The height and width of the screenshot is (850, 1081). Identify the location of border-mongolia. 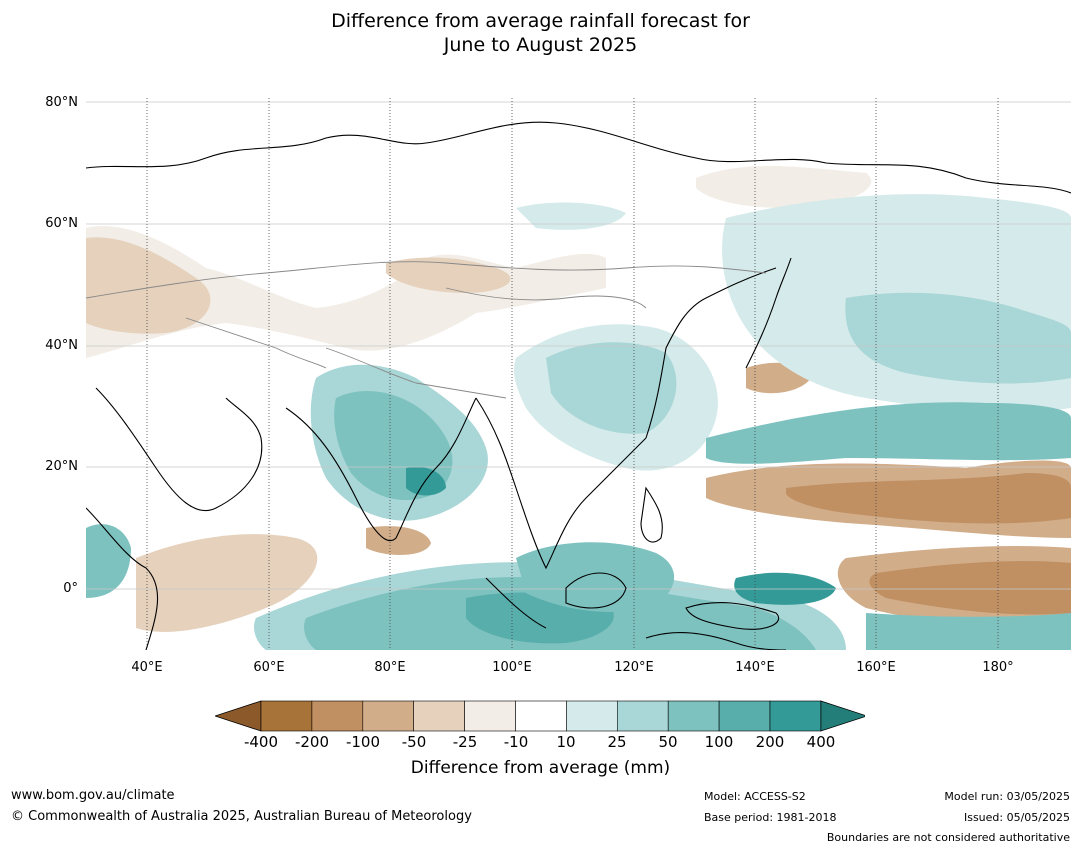
(546, 298).